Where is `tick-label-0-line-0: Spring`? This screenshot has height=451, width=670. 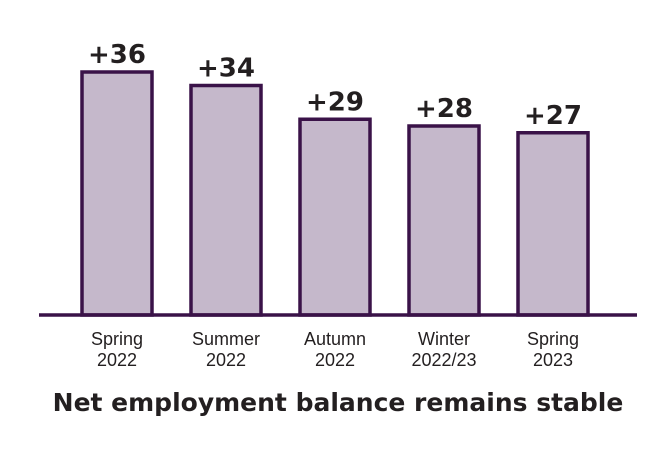
tick-label-0-line-0: Spring is located at coordinates (117, 339).